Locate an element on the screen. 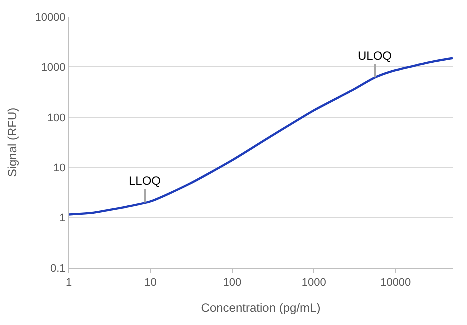 Image resolution: width=467 pixels, height=325 pixels. y-tick-label: 10 is located at coordinates (60, 168).